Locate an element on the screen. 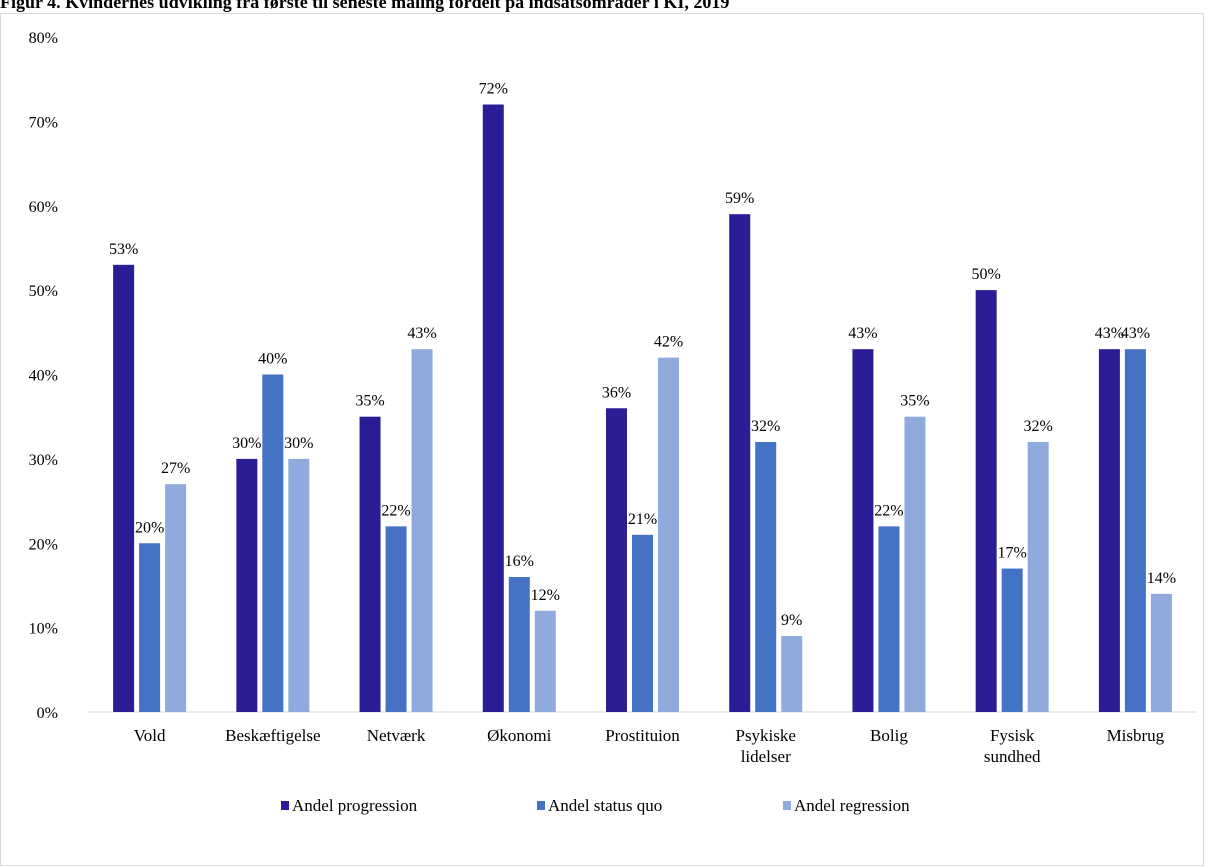 The image size is (1206, 868). category-label-line: Økonomi is located at coordinates (519, 735).